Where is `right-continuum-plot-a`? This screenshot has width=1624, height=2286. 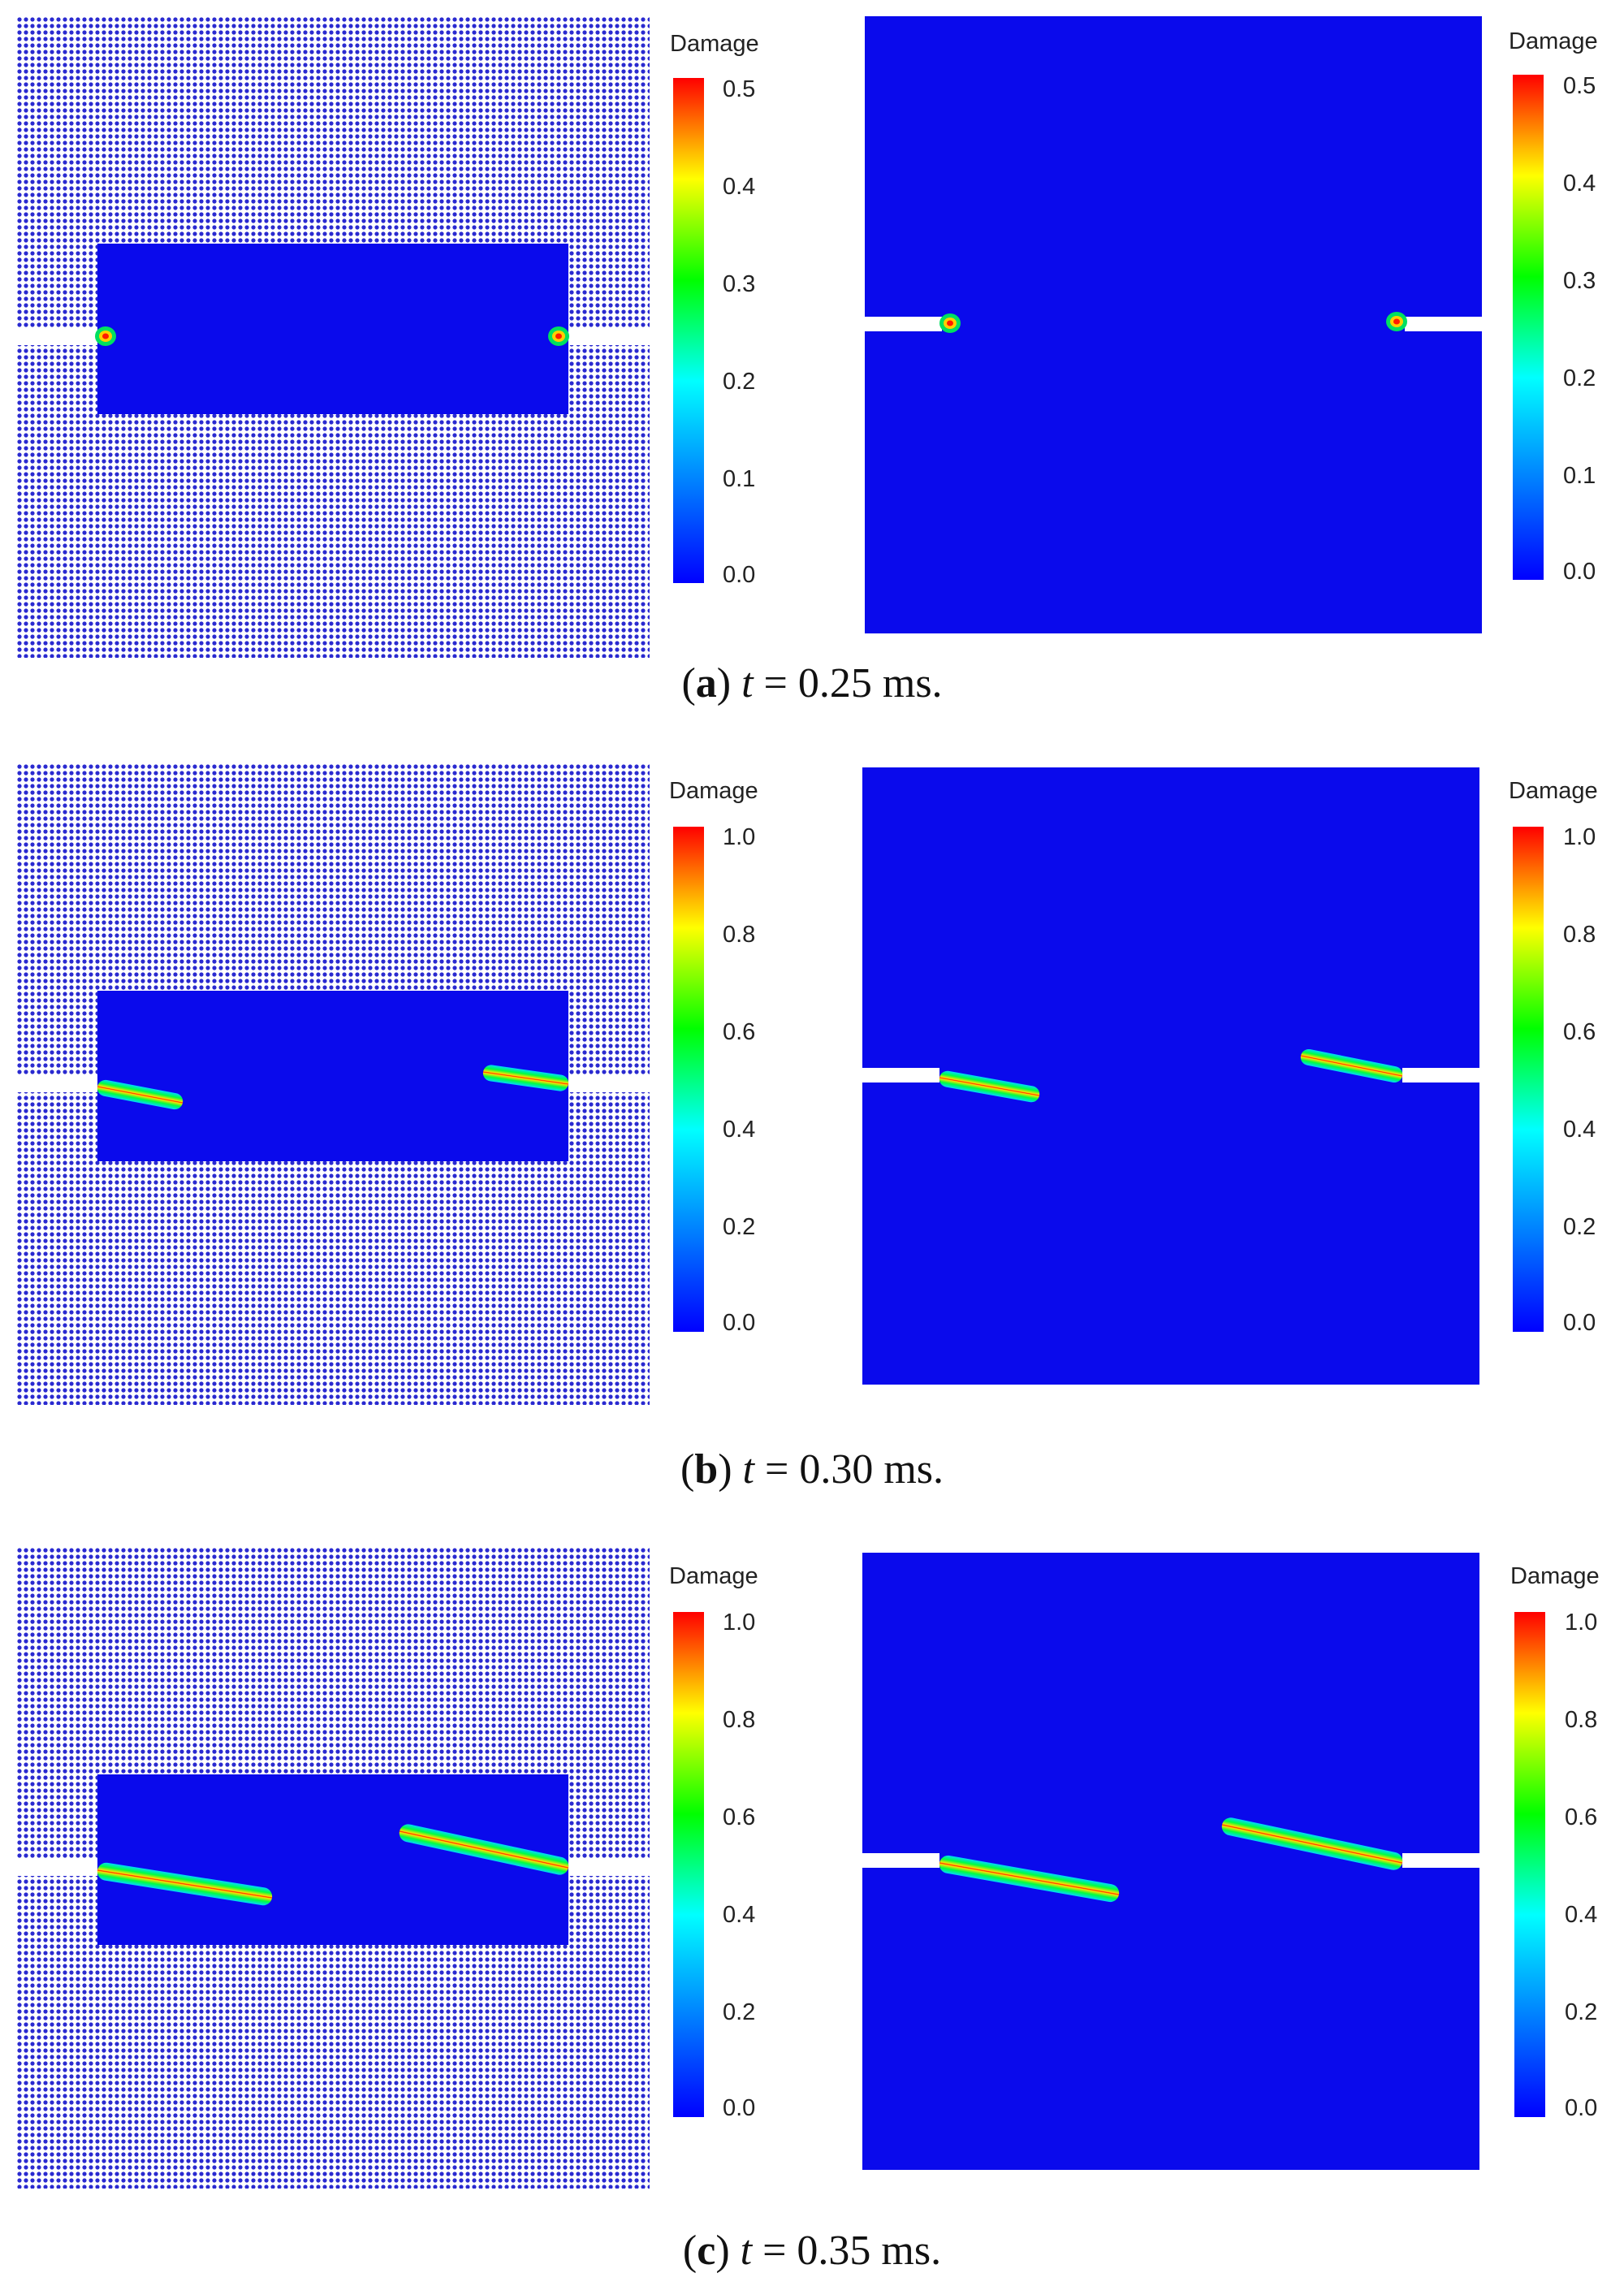
right-continuum-plot-a is located at coordinates (1173, 324).